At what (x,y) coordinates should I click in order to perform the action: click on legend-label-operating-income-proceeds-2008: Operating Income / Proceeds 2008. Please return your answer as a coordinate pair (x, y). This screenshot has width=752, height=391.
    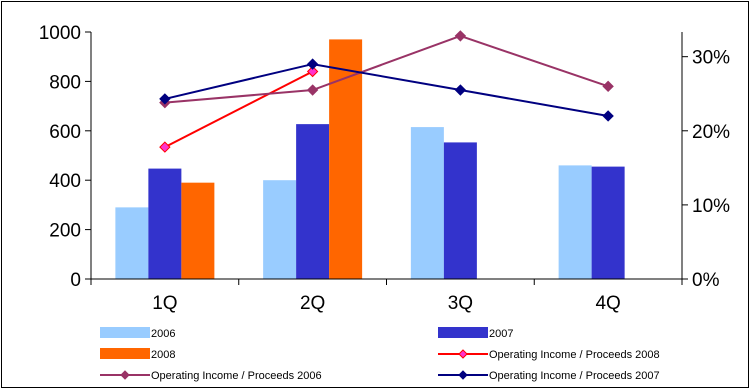
    Looking at the image, I should click on (574, 355).